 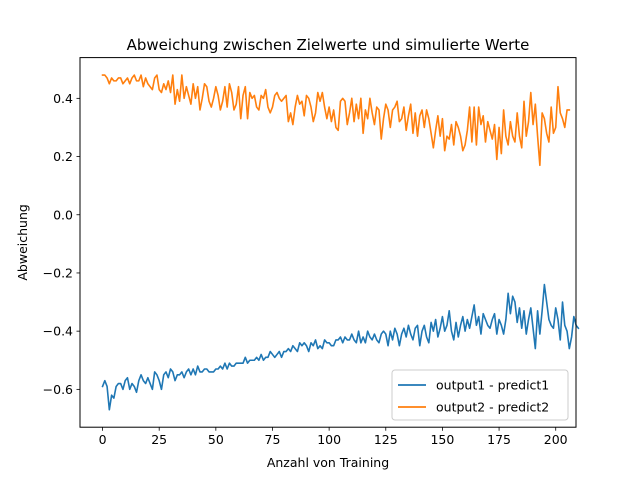 I want to click on y-tick-label: −0.6, so click(x=58, y=389).